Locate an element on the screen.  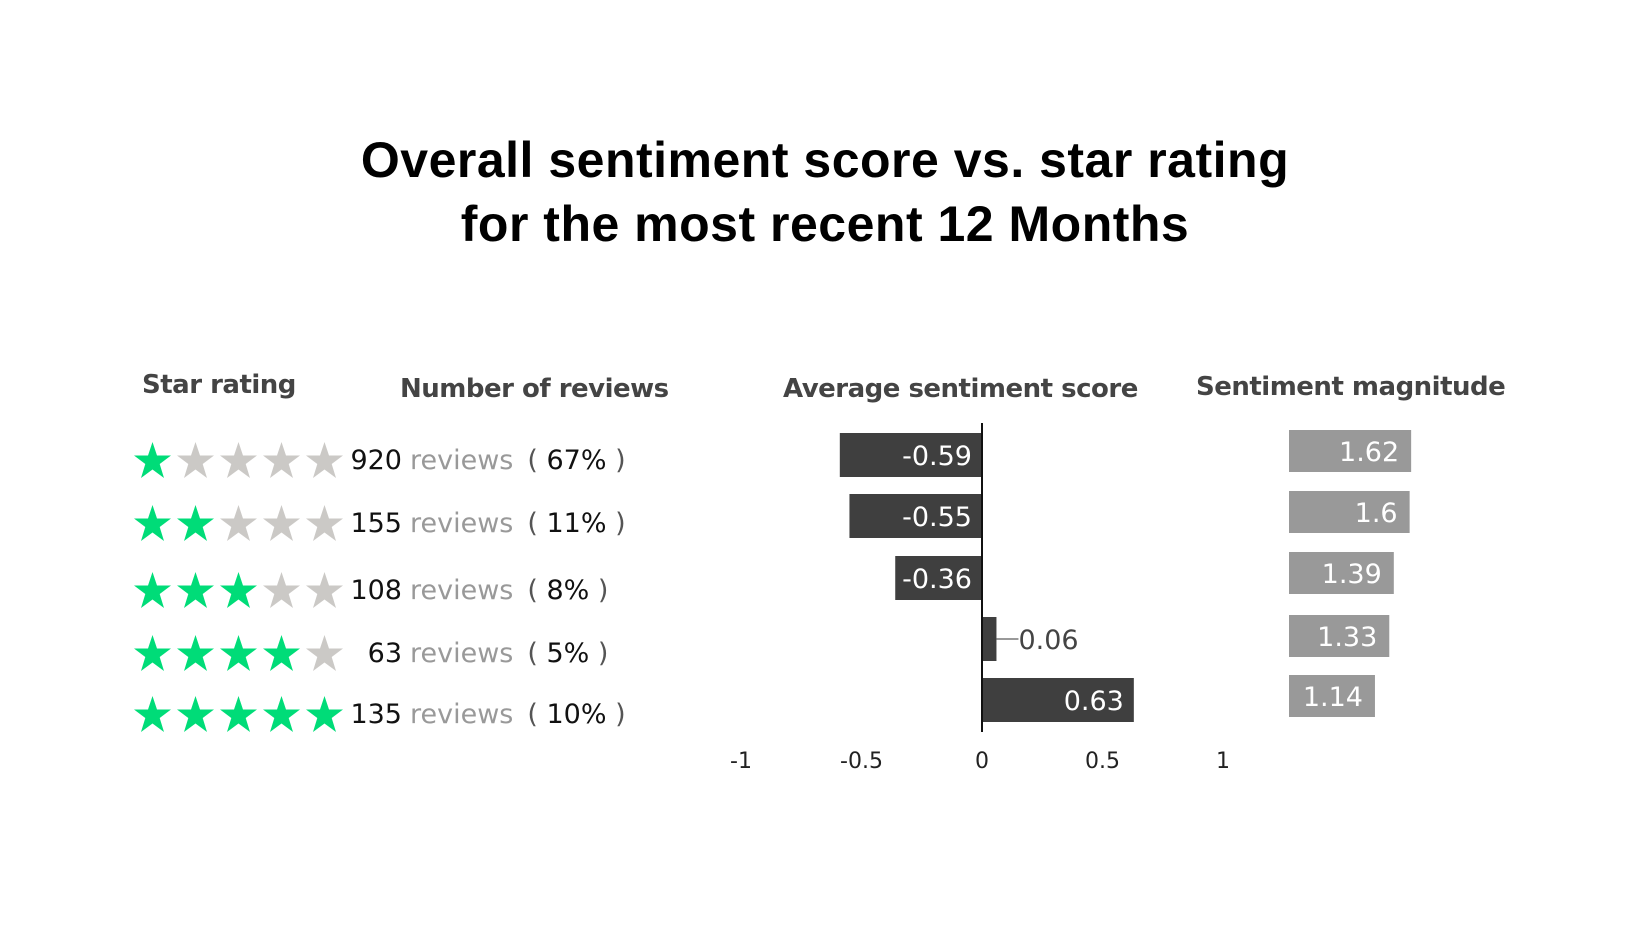
score-label: -0.55 is located at coordinates (937, 517).